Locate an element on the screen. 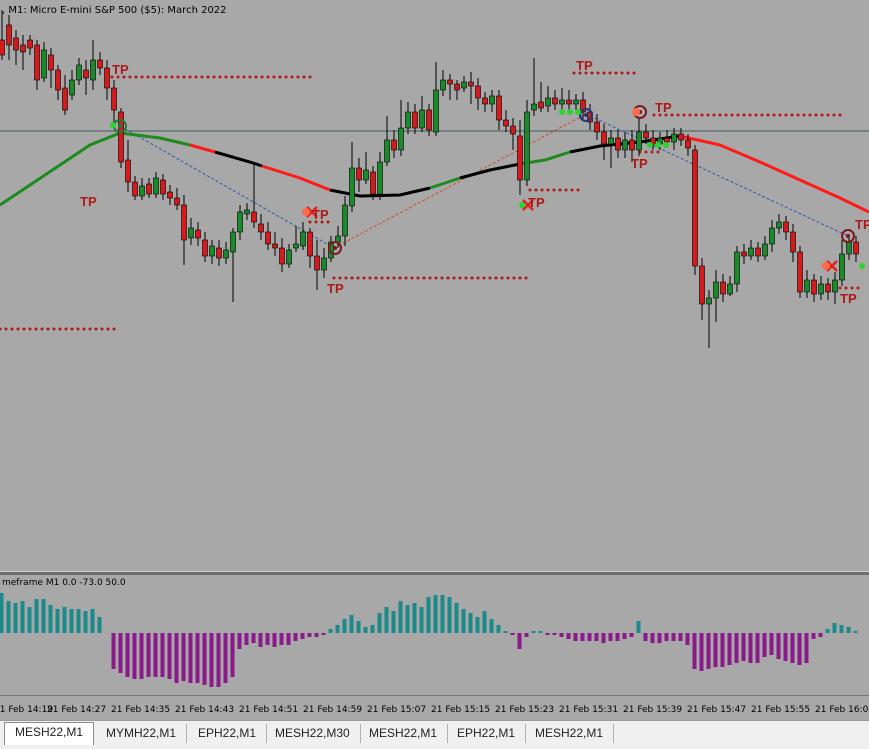 The width and height of the screenshot is (869, 749). tab-eph22-m1: EPH22,M1 is located at coordinates (228, 733).